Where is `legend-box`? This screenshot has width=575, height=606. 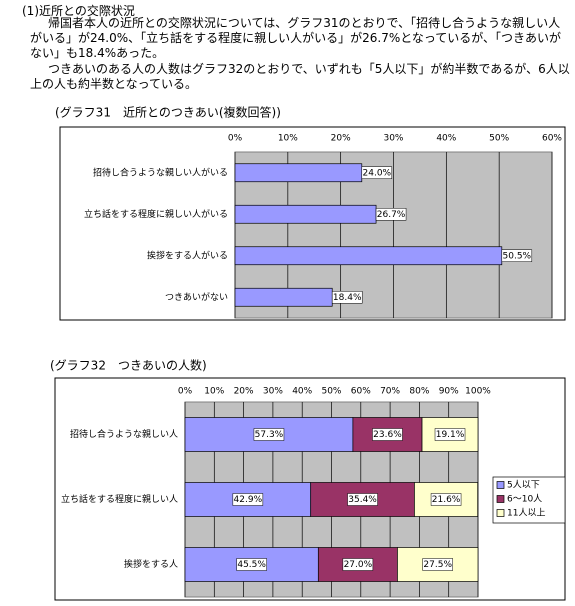
legend-box is located at coordinates (529, 500).